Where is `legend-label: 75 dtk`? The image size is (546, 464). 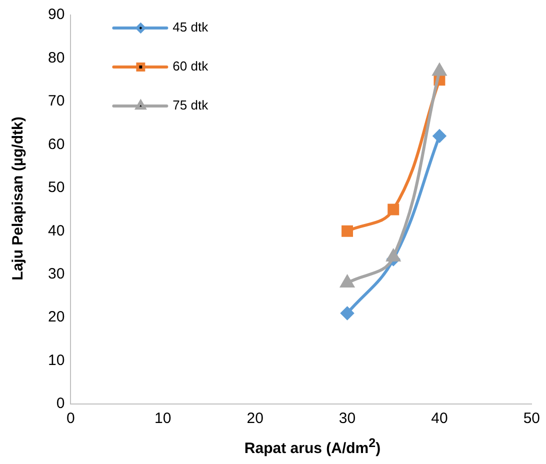 legend-label: 75 dtk is located at coordinates (190, 105).